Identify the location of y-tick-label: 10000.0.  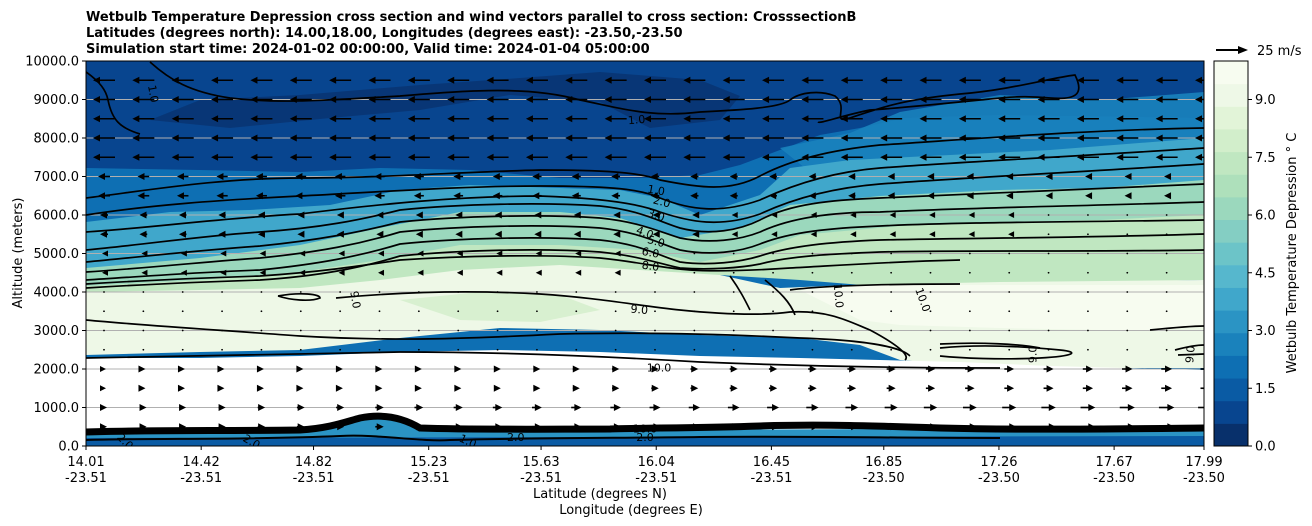
(52, 62).